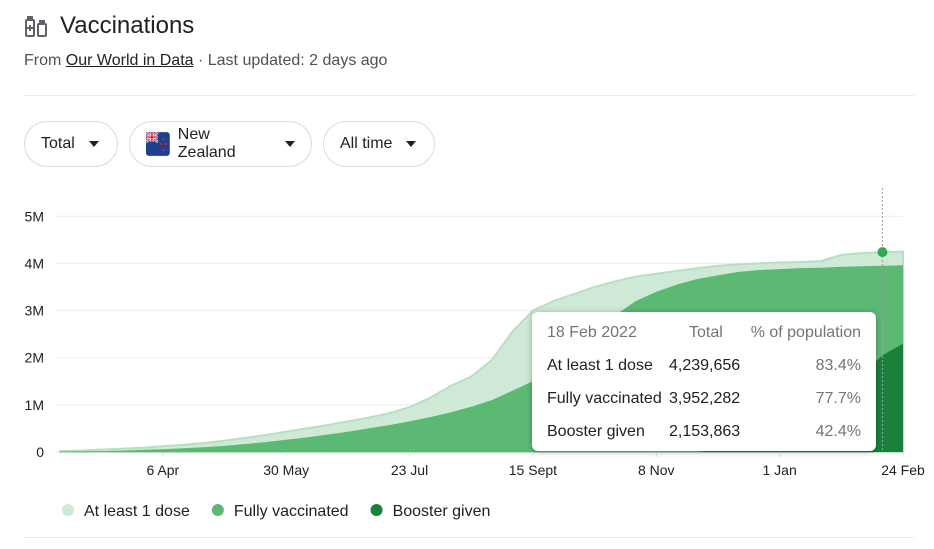 This screenshot has height=549, width=934. I want to click on filter-label: Total, so click(58, 143).